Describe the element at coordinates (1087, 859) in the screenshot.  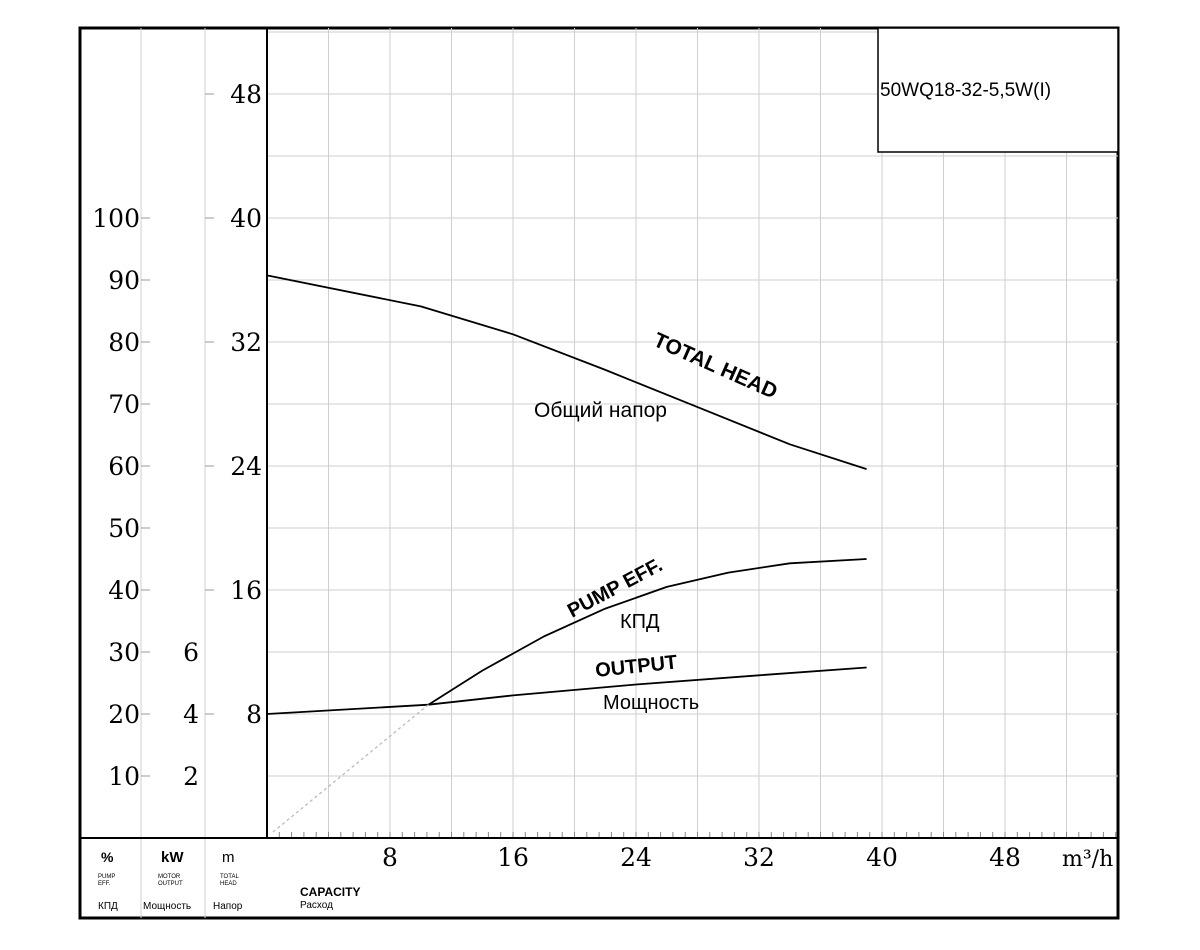
I see `x-unit-label: m³/h` at that location.